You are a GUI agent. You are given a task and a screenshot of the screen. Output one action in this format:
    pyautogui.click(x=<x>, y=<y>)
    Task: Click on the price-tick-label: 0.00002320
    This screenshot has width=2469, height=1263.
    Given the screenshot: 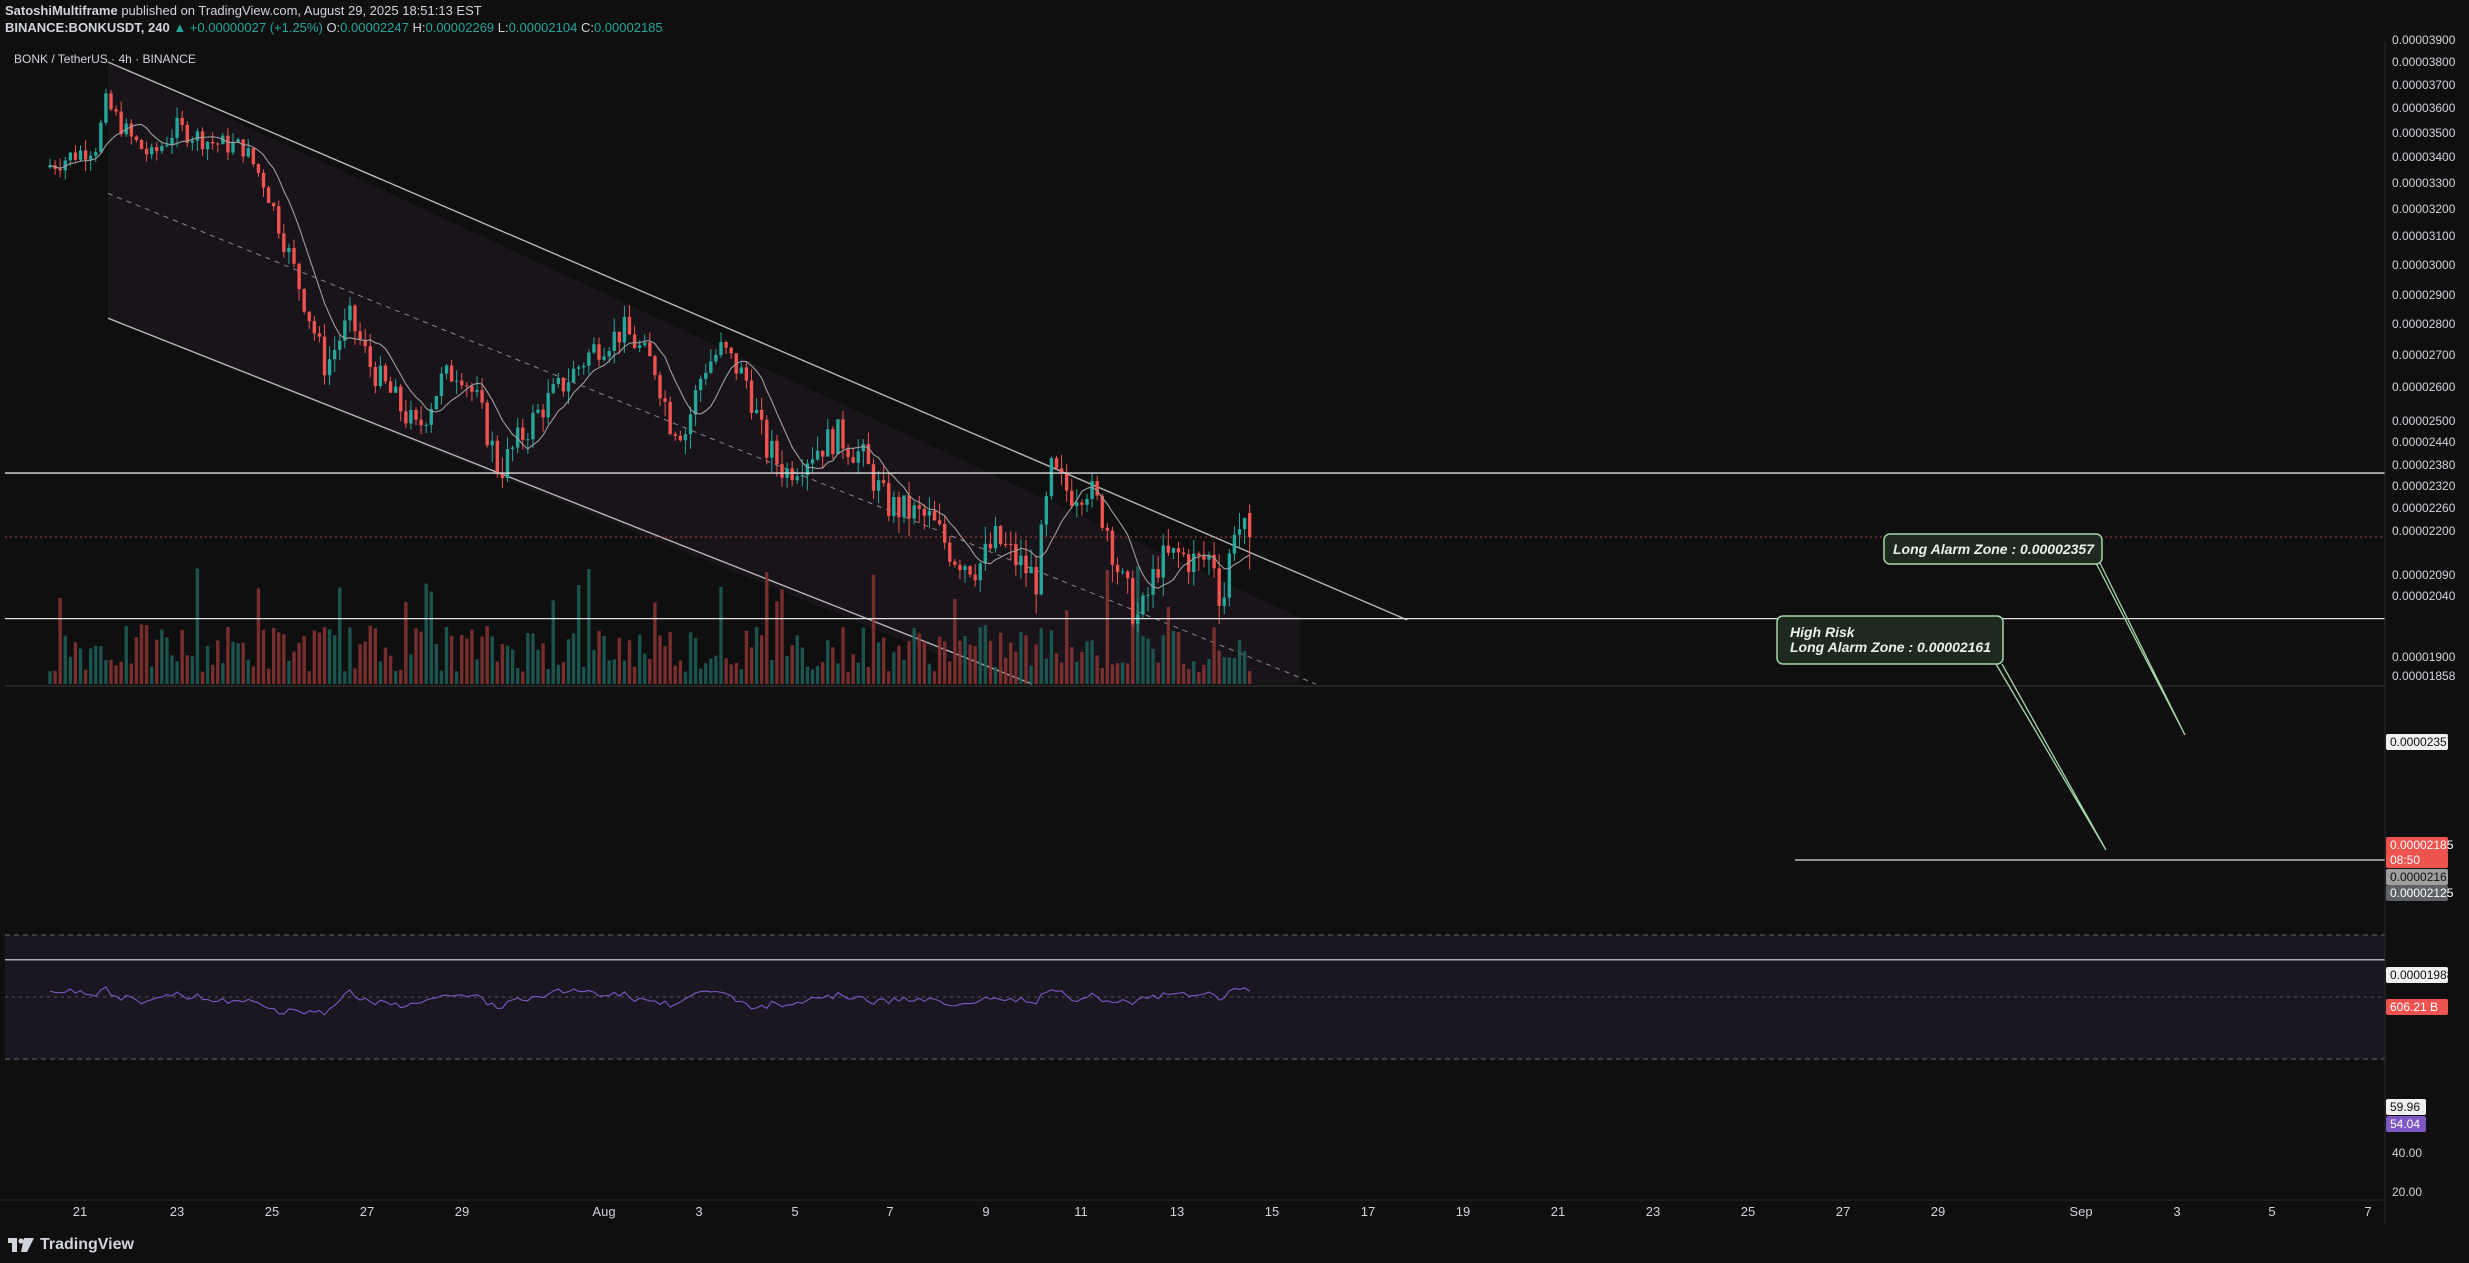 What is the action you would take?
    pyautogui.click(x=2424, y=486)
    